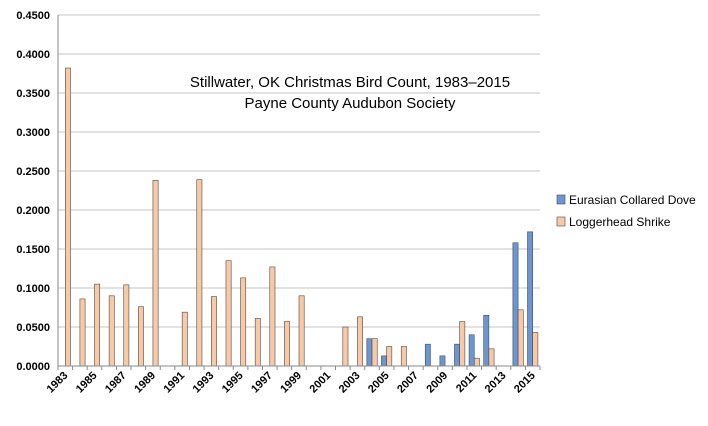 Image resolution: width=708 pixels, height=426 pixels. I want to click on x-tick-label: 2001, so click(321, 383).